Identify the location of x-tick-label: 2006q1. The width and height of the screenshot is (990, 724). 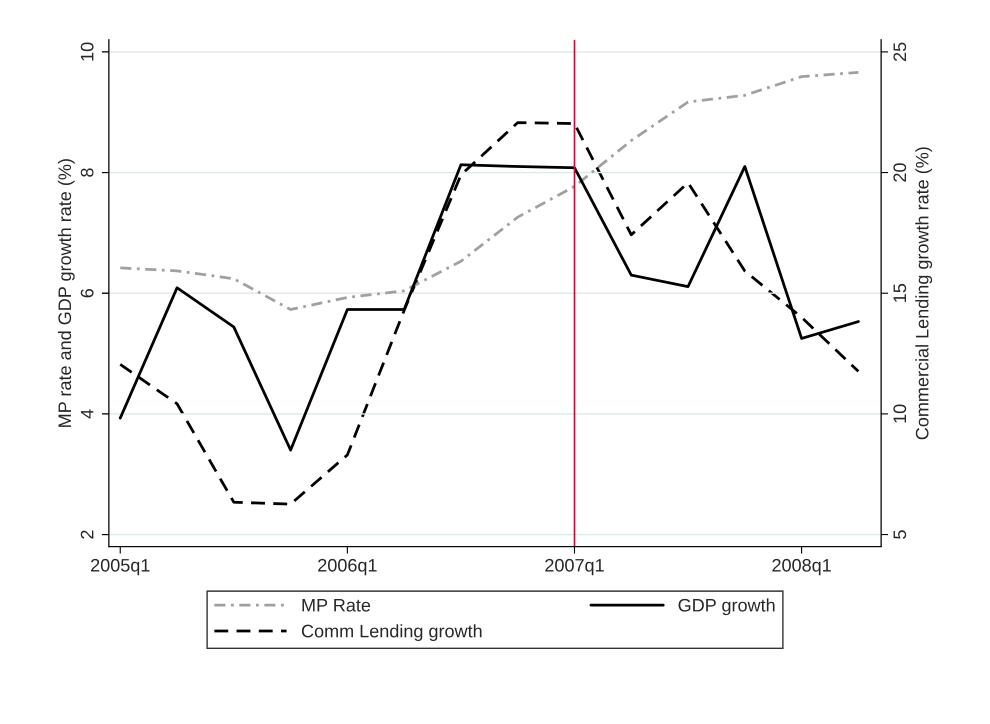
(347, 567).